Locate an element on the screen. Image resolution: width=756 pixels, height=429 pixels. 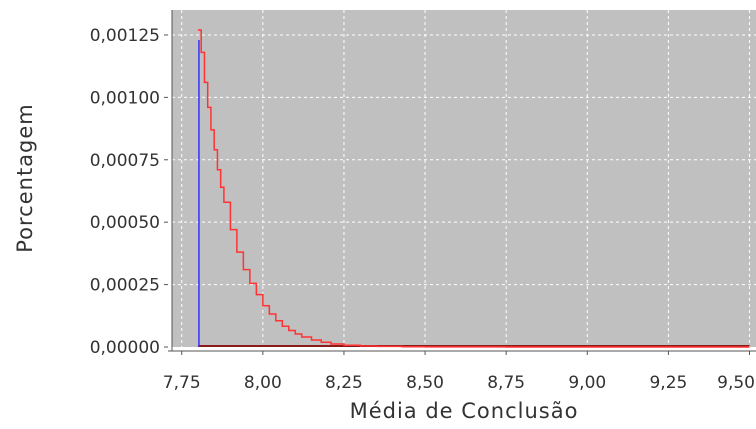
y-tick-label: 0,00125 is located at coordinates (125, 36).